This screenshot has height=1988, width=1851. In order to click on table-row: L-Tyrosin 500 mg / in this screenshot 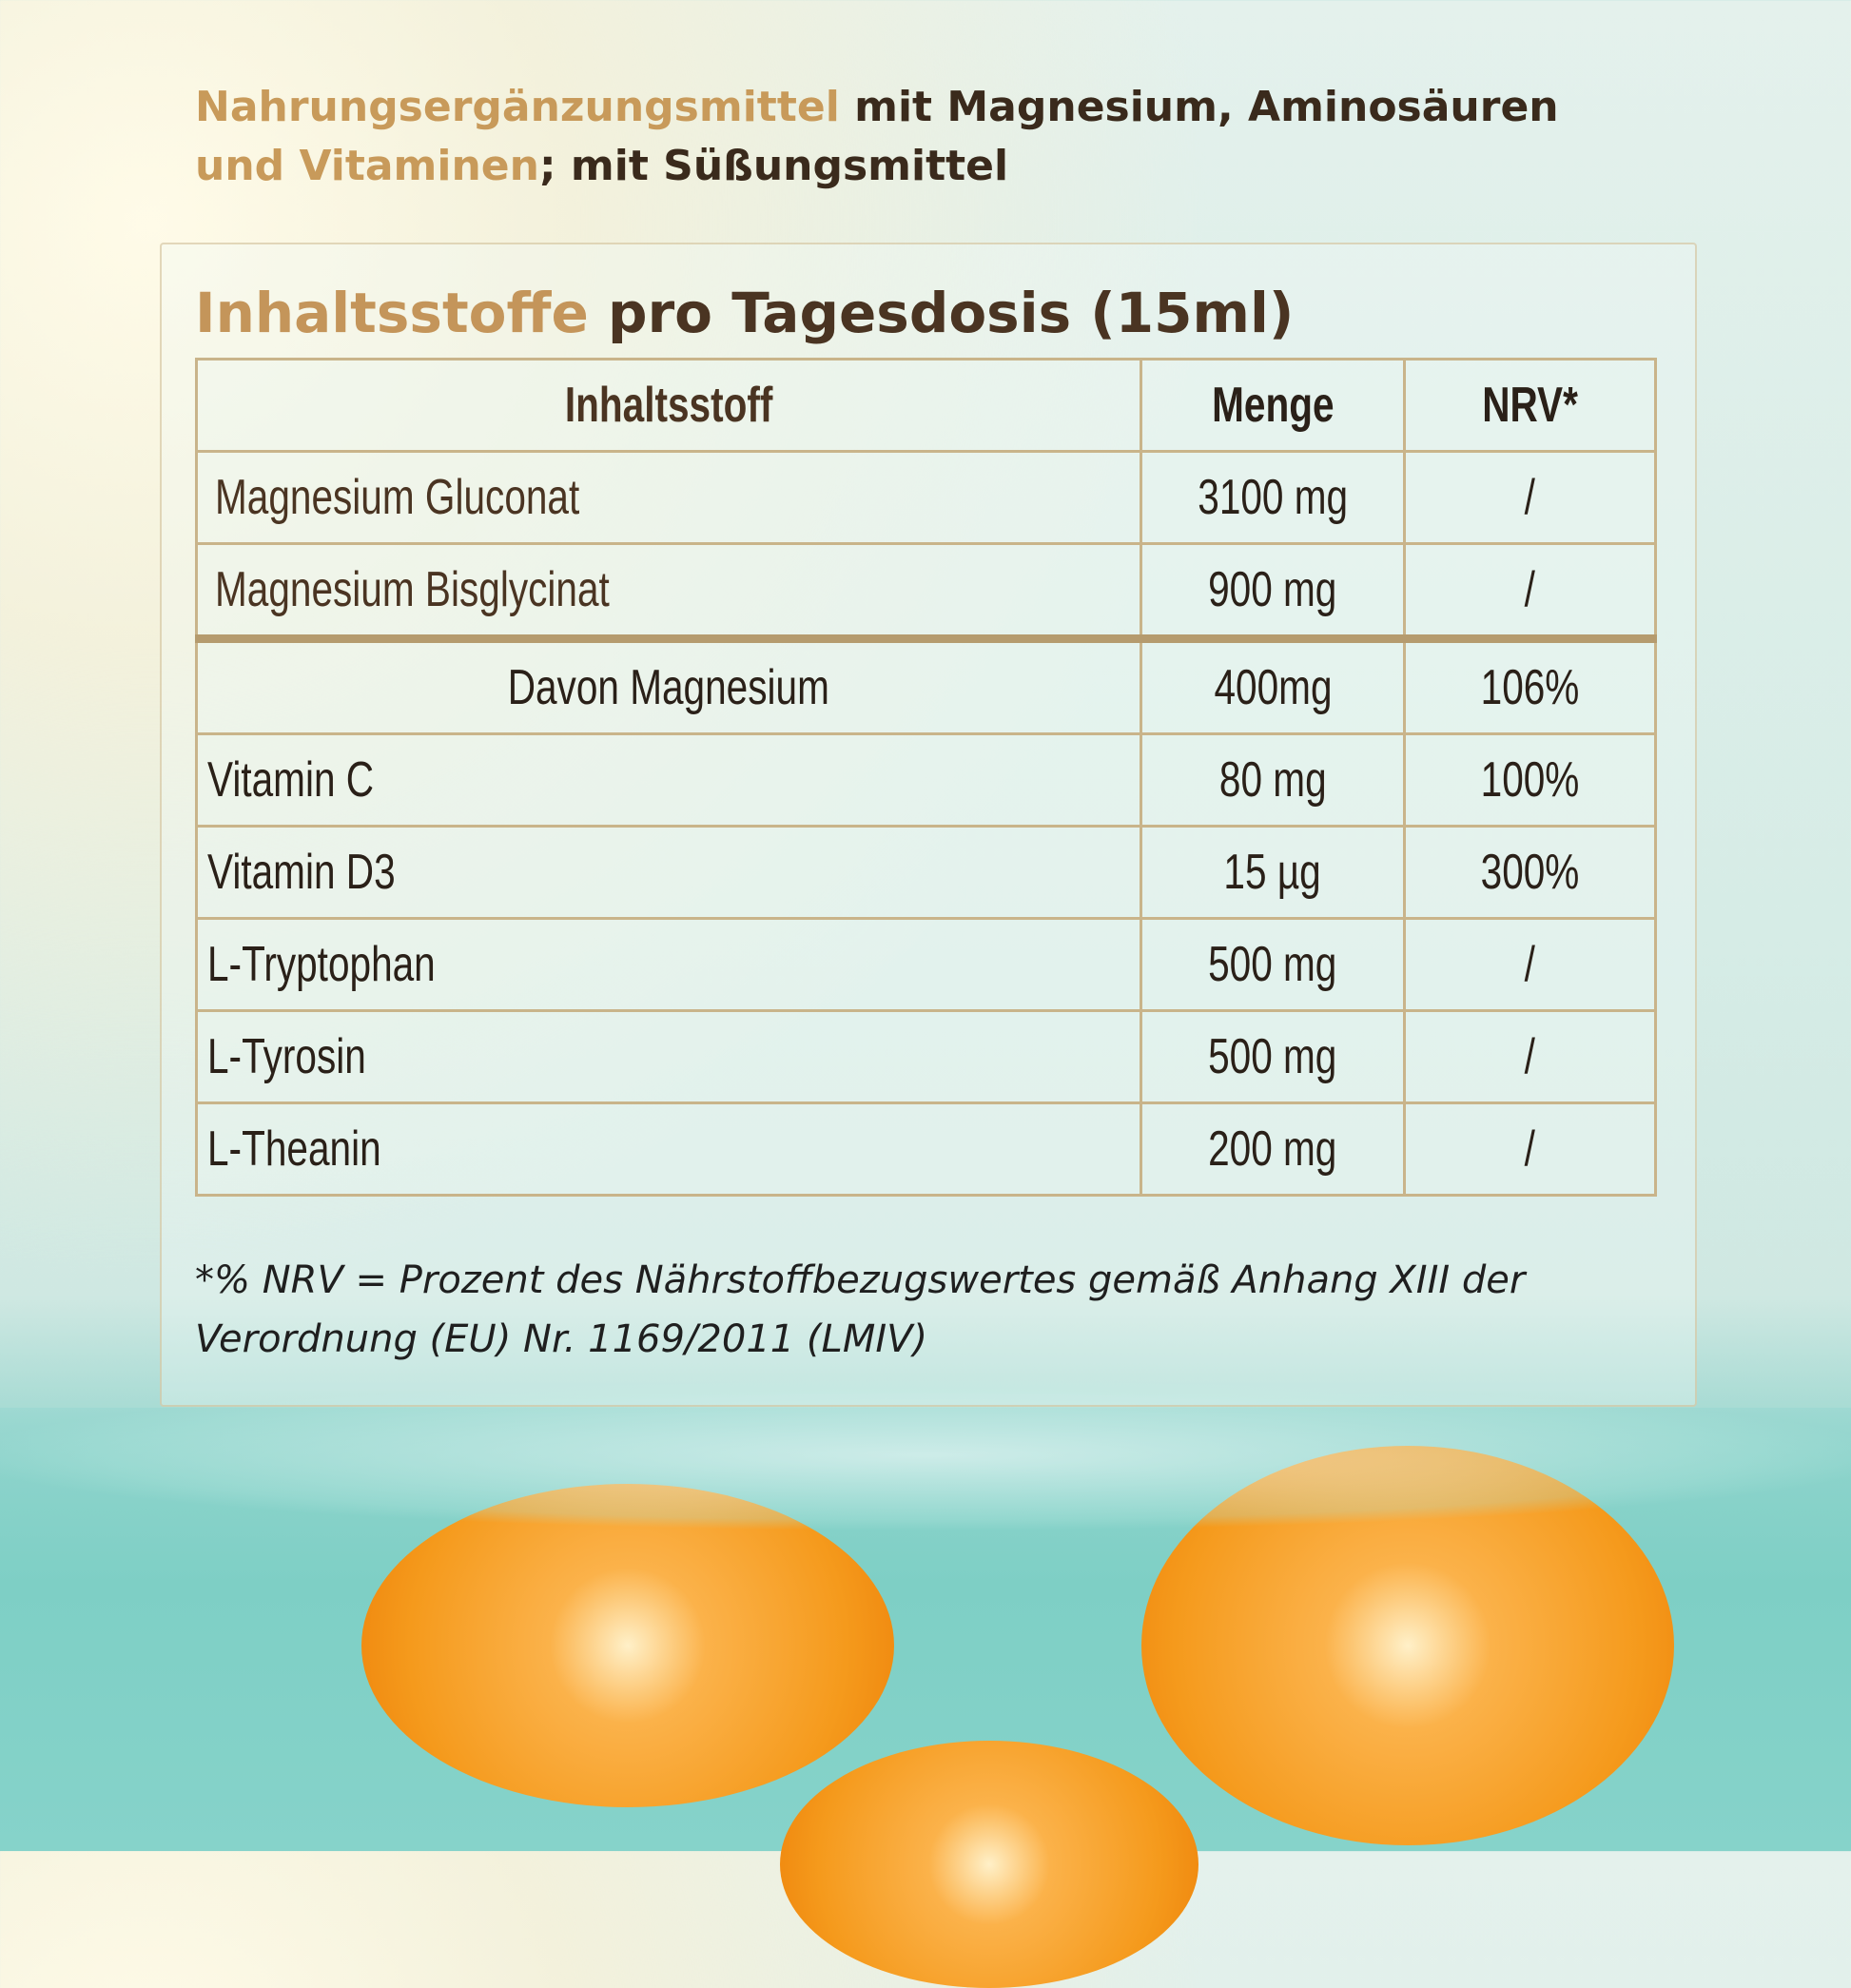, I will do `click(926, 1056)`.